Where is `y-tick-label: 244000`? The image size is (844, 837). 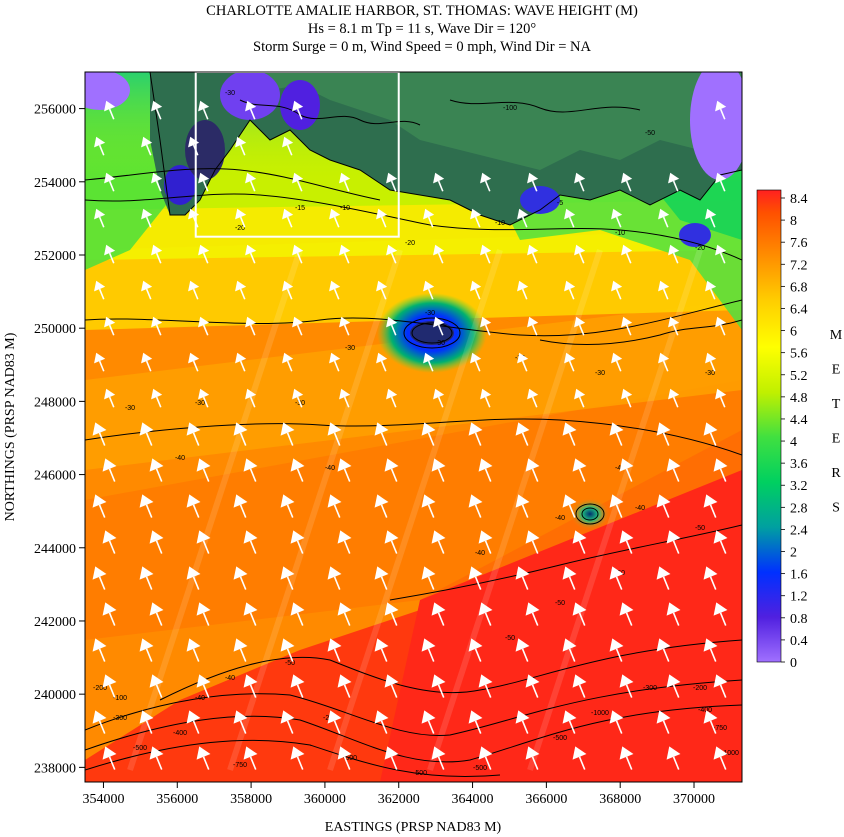 y-tick-label: 244000 is located at coordinates (55, 549).